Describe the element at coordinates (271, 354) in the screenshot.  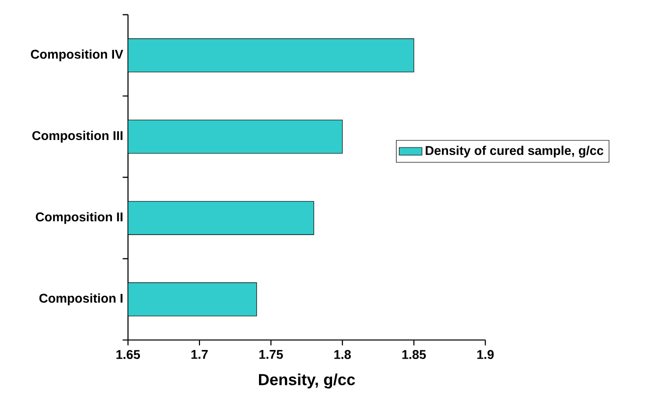
I see `x-tick-label: 1.75` at that location.